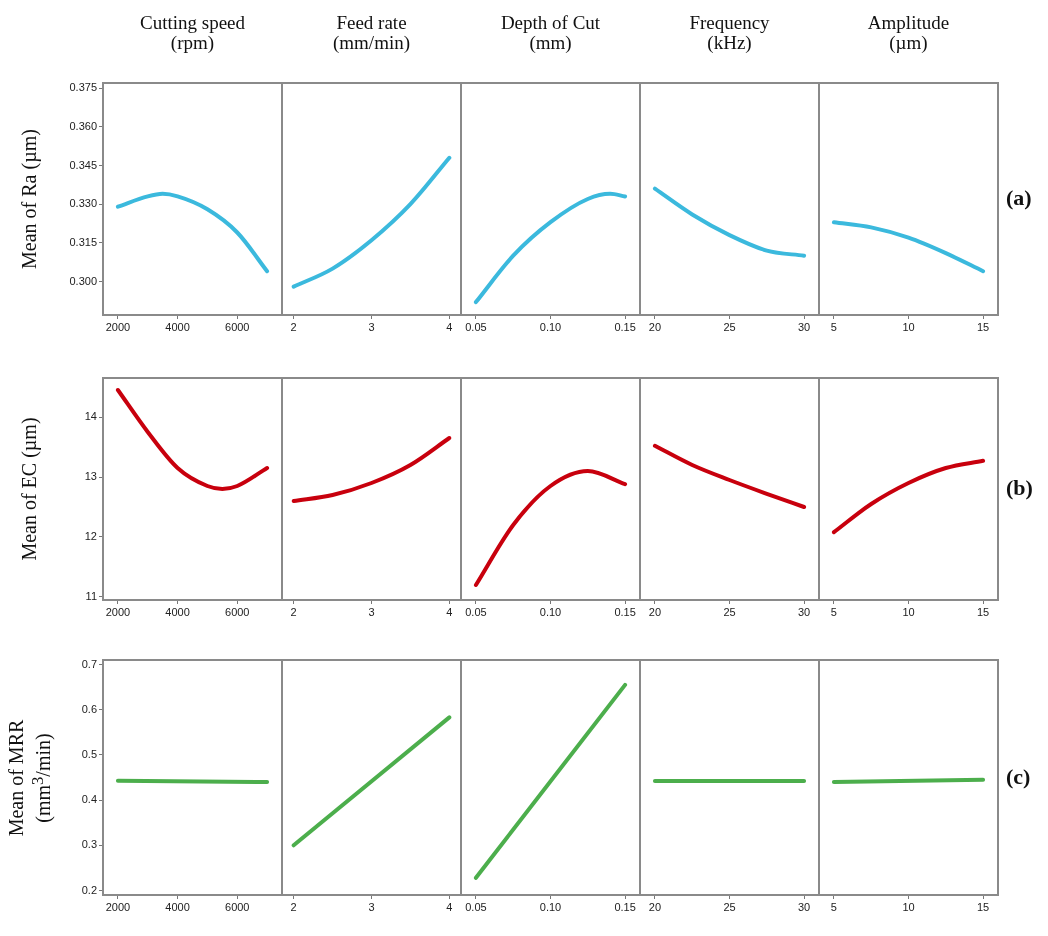  I want to click on y-tick-label: 0.315, so click(83, 241).